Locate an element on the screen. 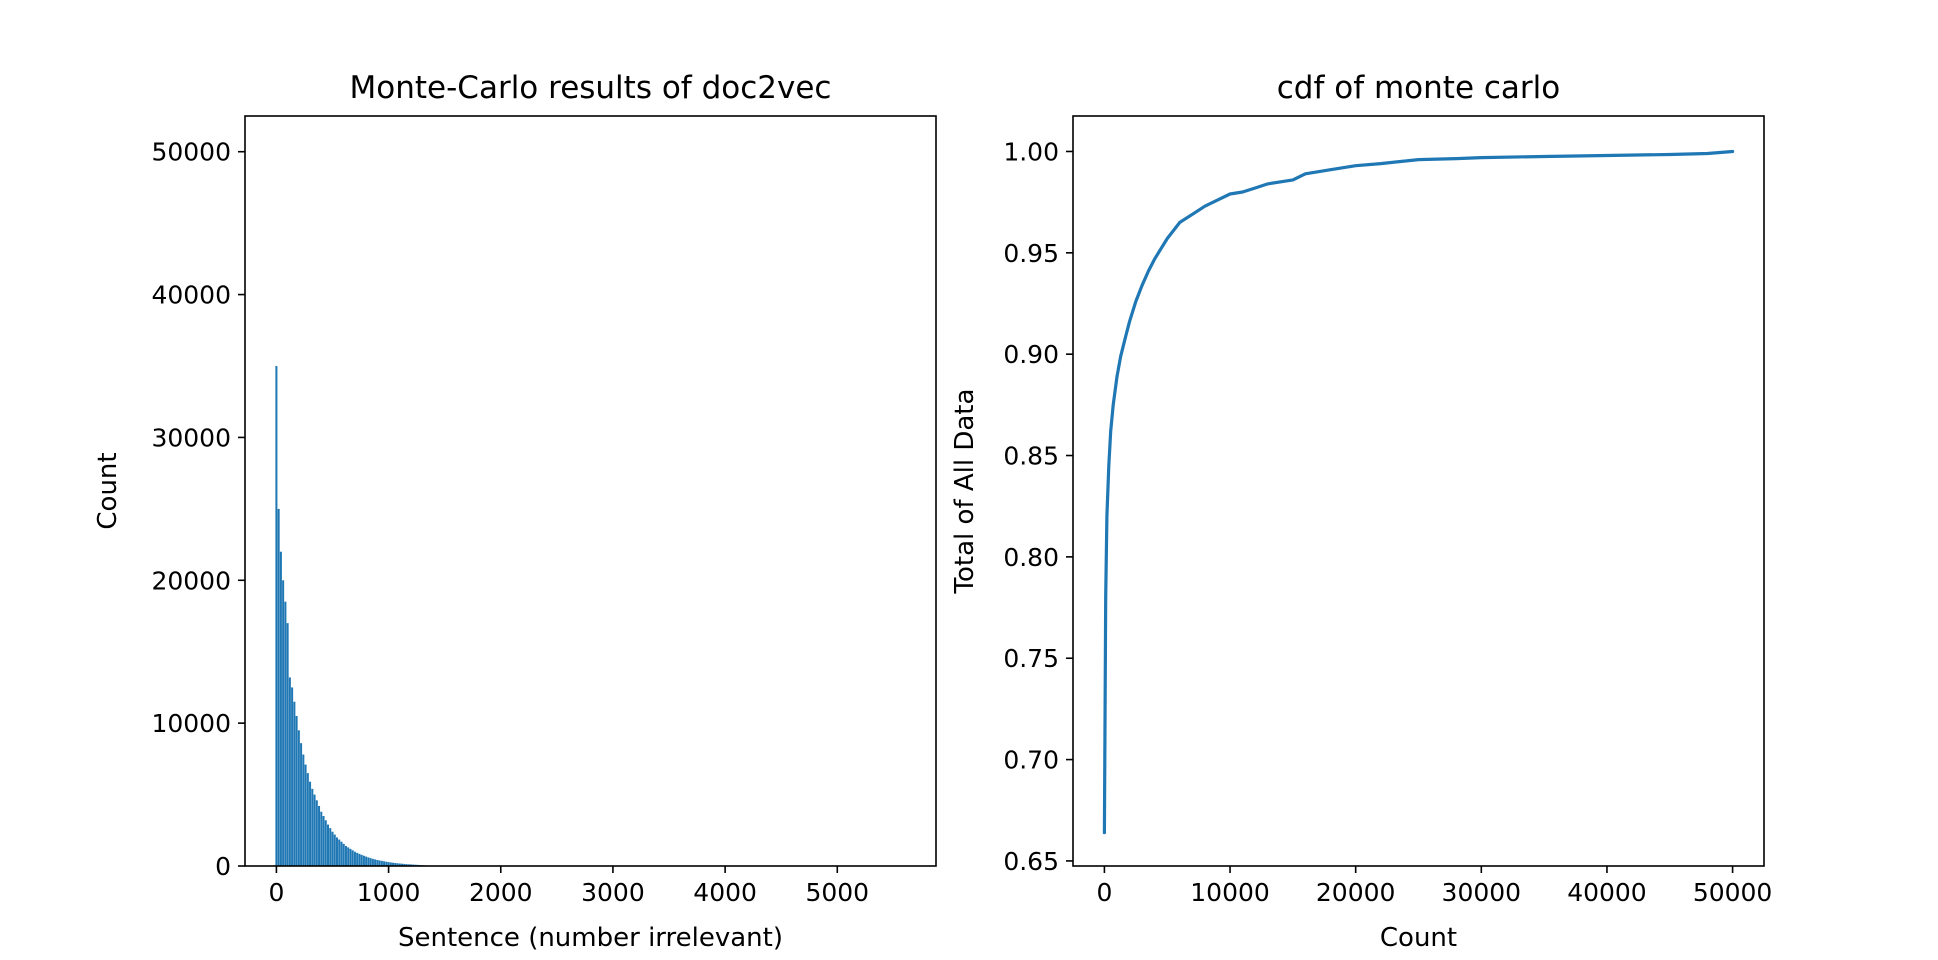  histogram-x-tick-label: 1000 is located at coordinates (389, 892).